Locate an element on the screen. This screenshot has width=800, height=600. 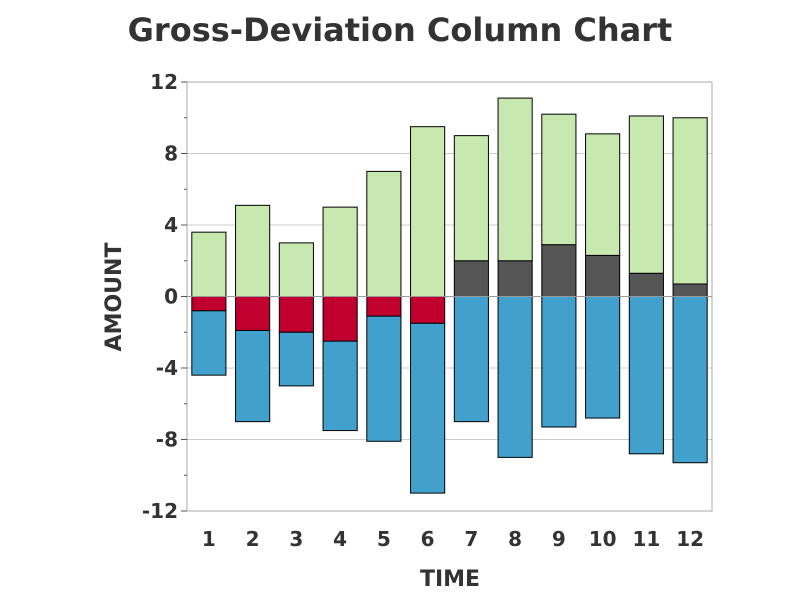
y-tick-label: 4 is located at coordinates (171, 225).